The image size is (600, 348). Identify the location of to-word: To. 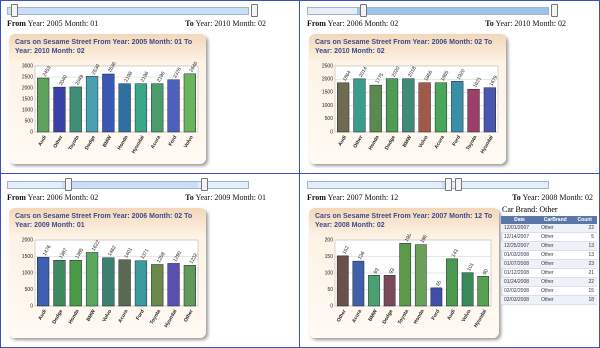
(189, 197).